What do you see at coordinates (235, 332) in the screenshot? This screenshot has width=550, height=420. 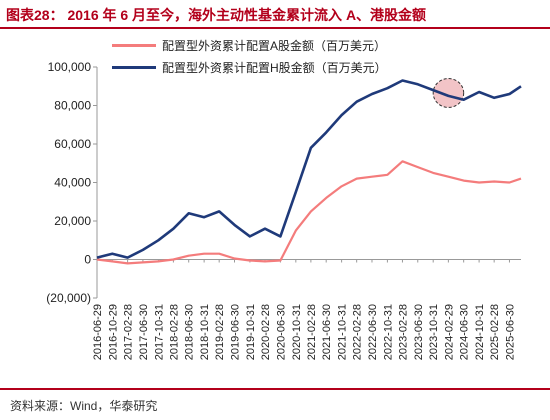 I see `x-tick-label: 2019-06-30` at bounding box center [235, 332].